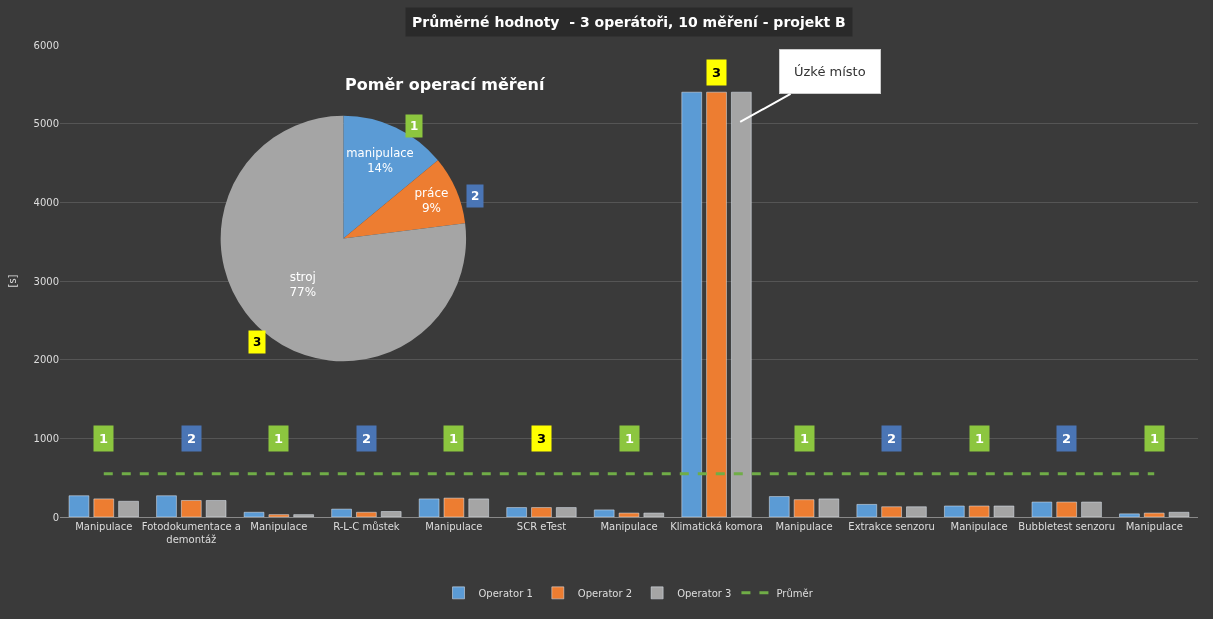 Image resolution: width=1213 pixels, height=619 pixels. Describe the element at coordinates (629, 22) in the screenshot. I see `chart-title: Průměrné hodnoty - 3 operátoři, 10 měření - projekt B` at that location.